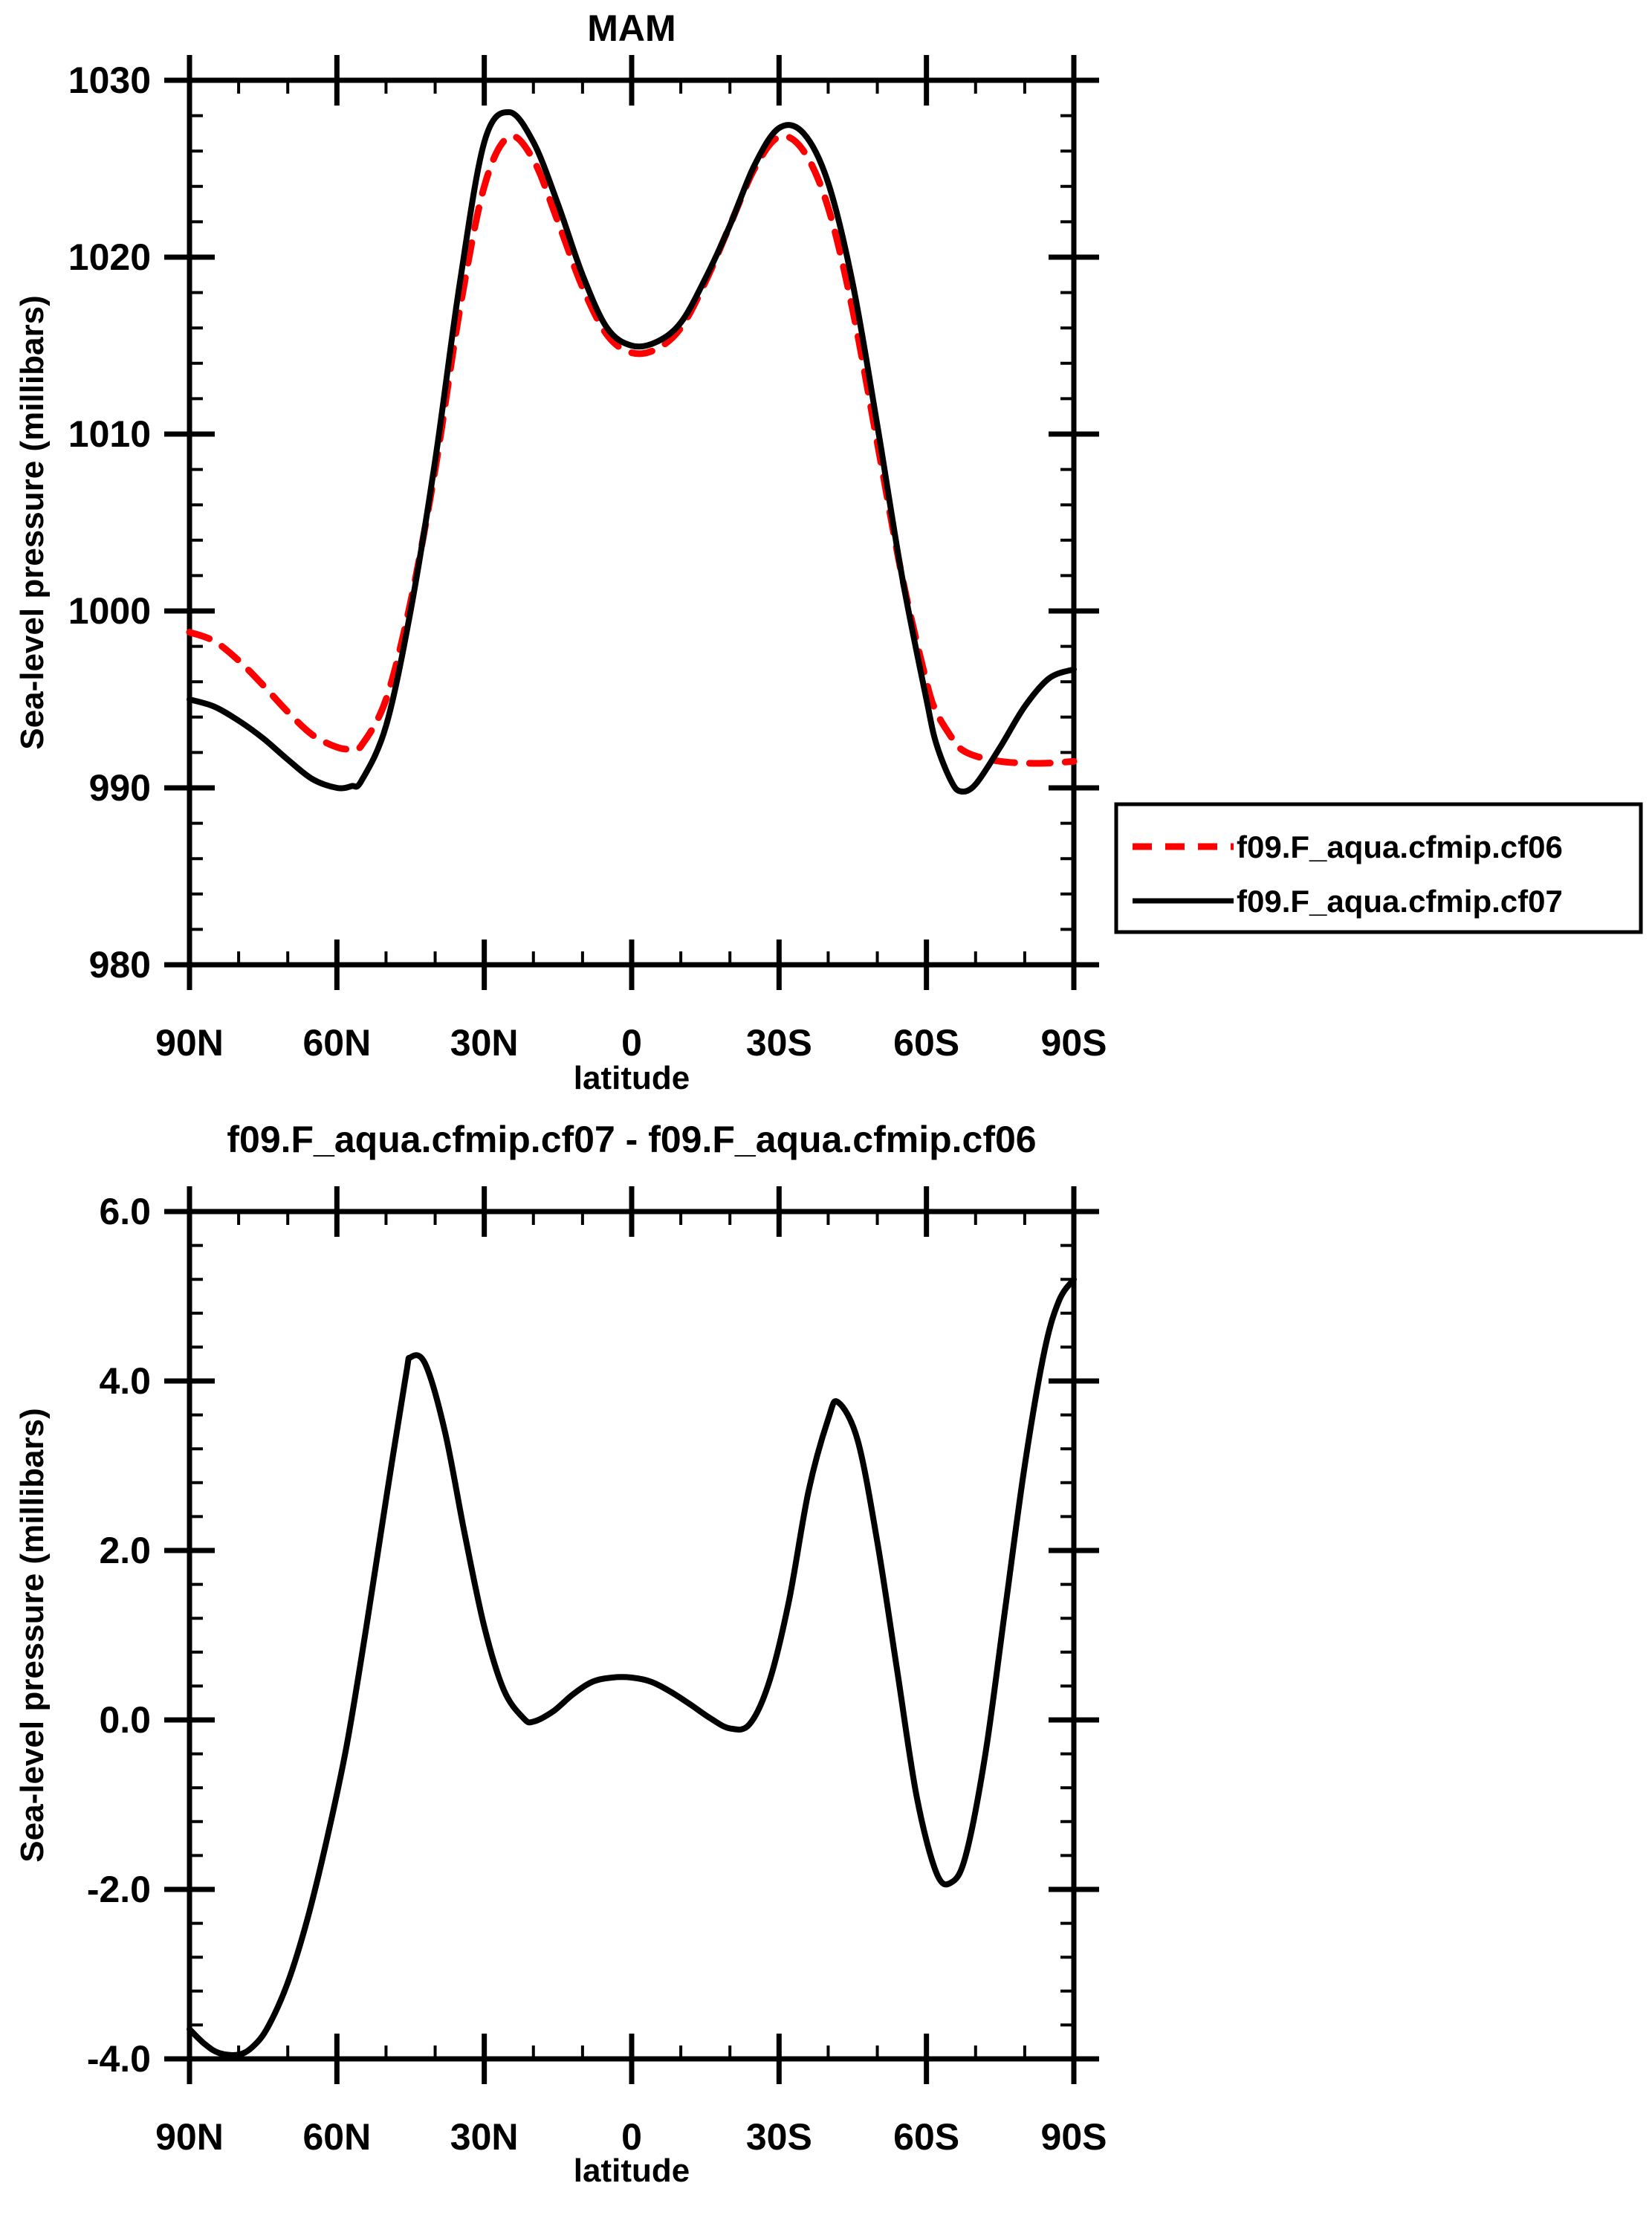  What do you see at coordinates (125, 1381) in the screenshot?
I see `y-tick-label: 4.0` at bounding box center [125, 1381].